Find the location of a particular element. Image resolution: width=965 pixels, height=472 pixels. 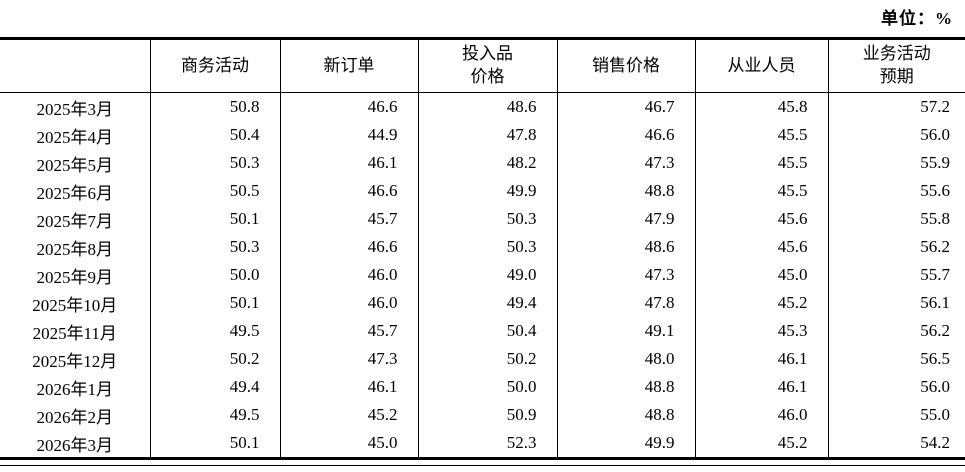

column-header: 销售价格 is located at coordinates (625, 65).